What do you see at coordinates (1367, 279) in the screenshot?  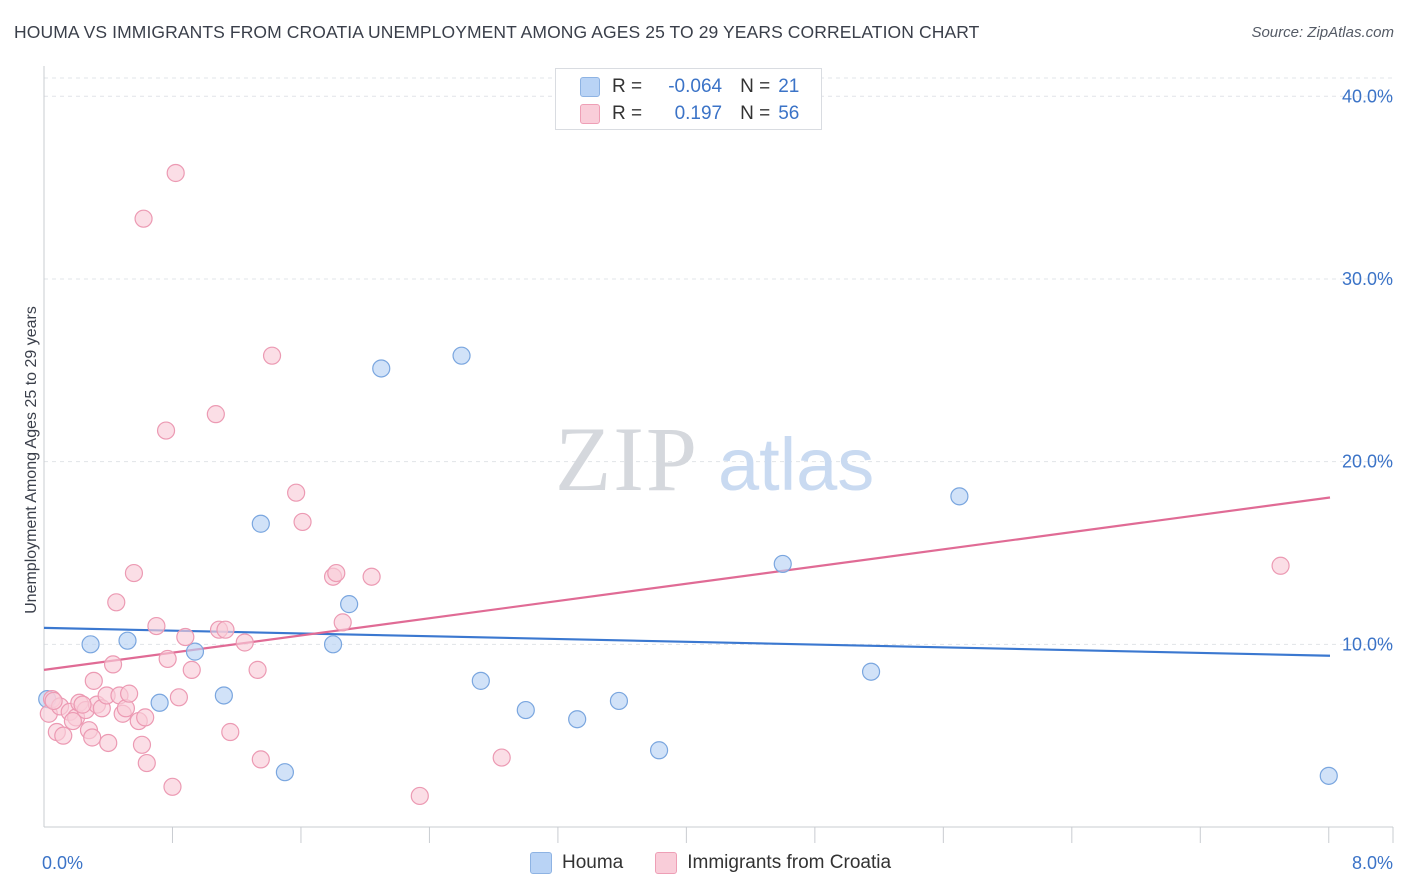 I see `y-tick-label-2: 30.0%` at bounding box center [1367, 279].